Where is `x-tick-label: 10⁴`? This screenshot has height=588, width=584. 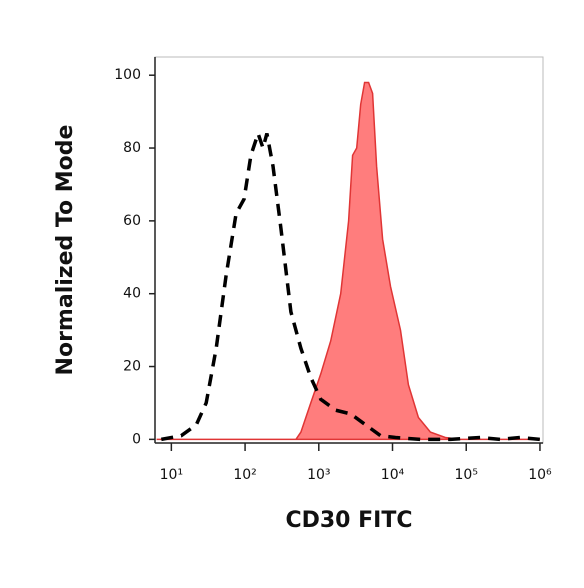 x-tick-label: 10⁴ is located at coordinates (393, 475).